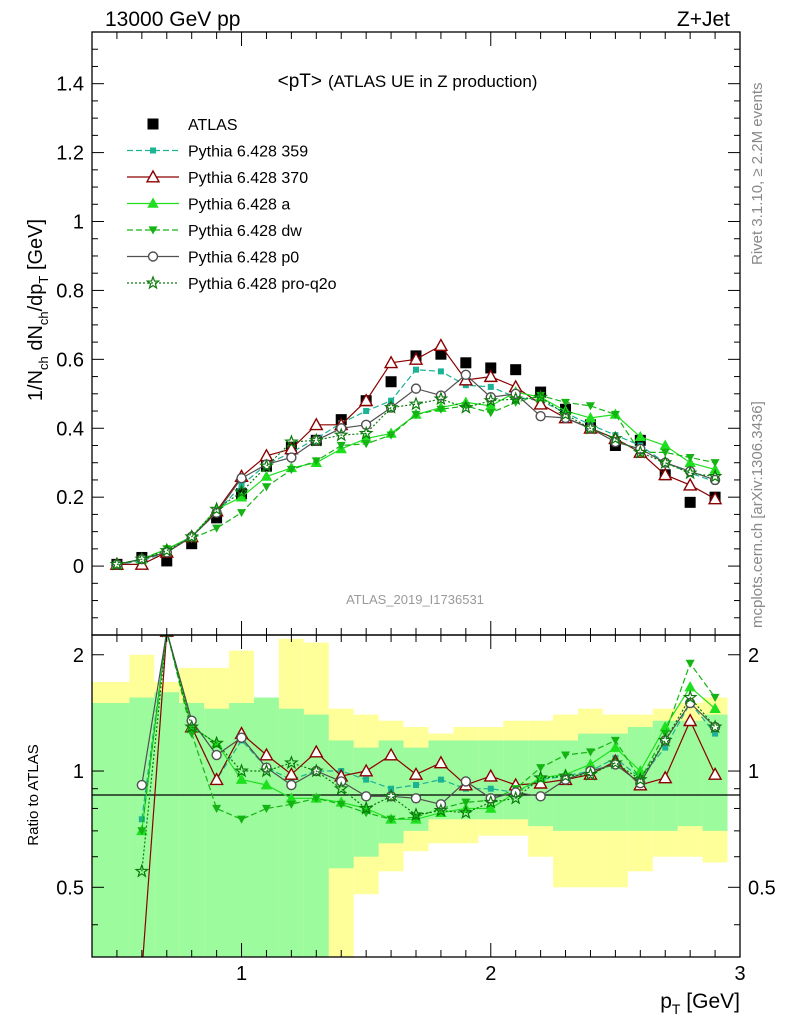 Image resolution: width=786 pixels, height=1024 pixels. What do you see at coordinates (300, 81) in the screenshot?
I see `title-main: <pT>` at bounding box center [300, 81].